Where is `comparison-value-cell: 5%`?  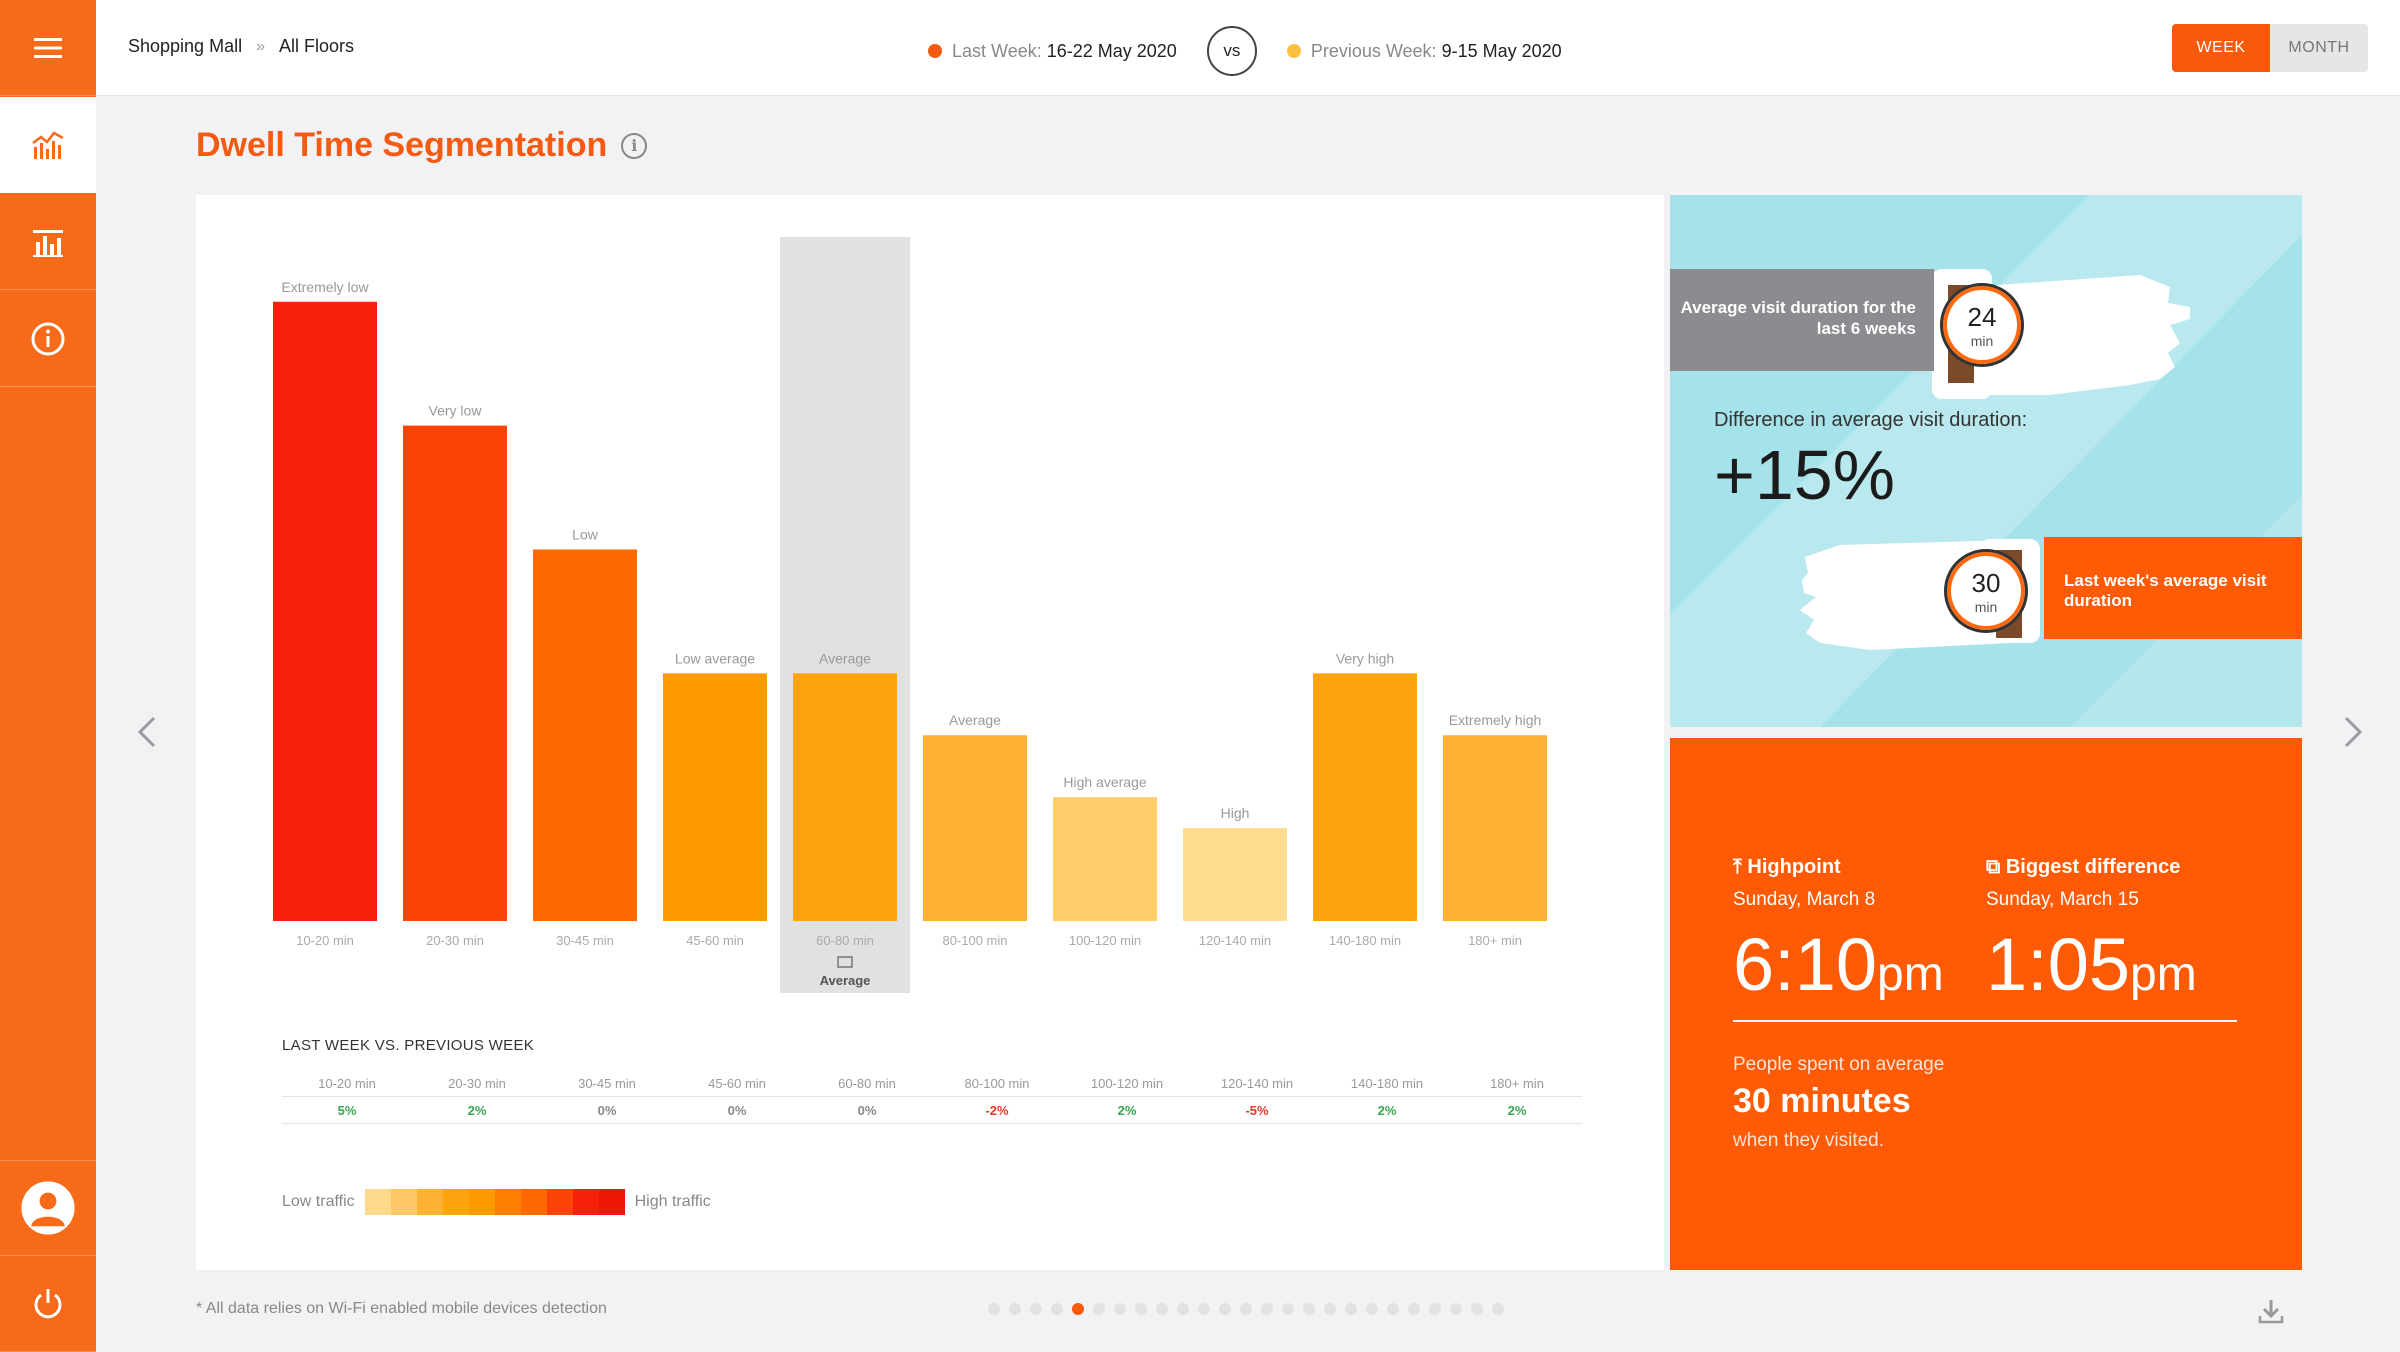 comparison-value-cell: 5% is located at coordinates (347, 1110).